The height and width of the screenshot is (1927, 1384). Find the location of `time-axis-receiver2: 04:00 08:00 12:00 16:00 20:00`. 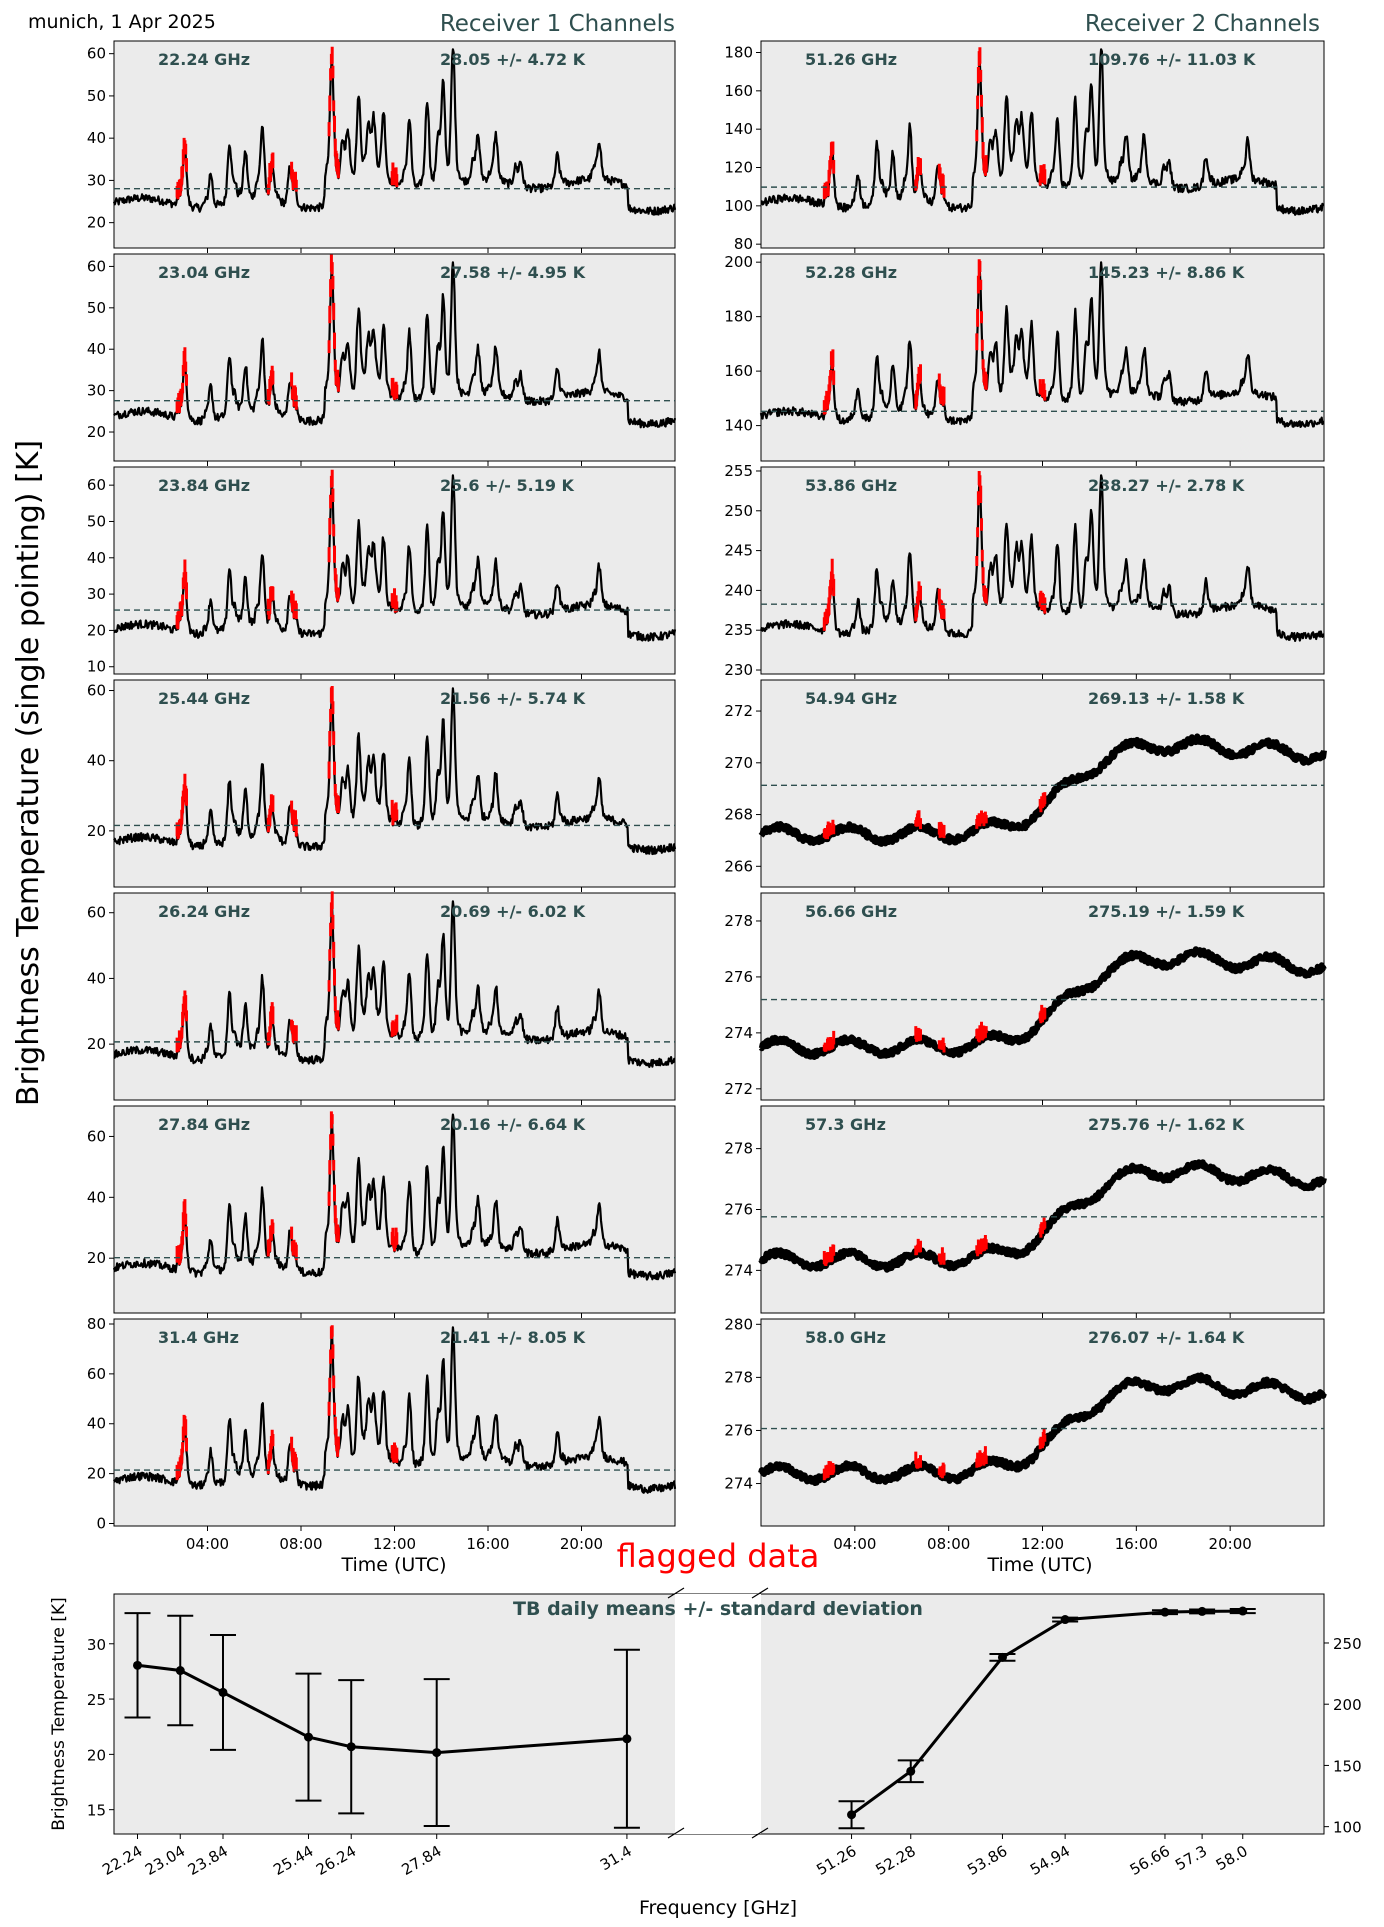

time-axis-receiver2: 04:00 08:00 12:00 16:00 20:00 is located at coordinates (1042, 1544).